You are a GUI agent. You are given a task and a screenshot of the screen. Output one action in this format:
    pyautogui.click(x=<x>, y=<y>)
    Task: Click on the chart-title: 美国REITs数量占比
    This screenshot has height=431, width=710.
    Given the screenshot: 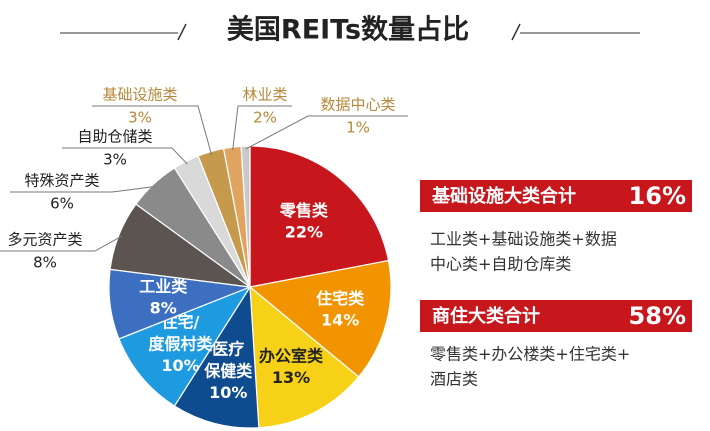 What is the action you would take?
    pyautogui.click(x=348, y=30)
    